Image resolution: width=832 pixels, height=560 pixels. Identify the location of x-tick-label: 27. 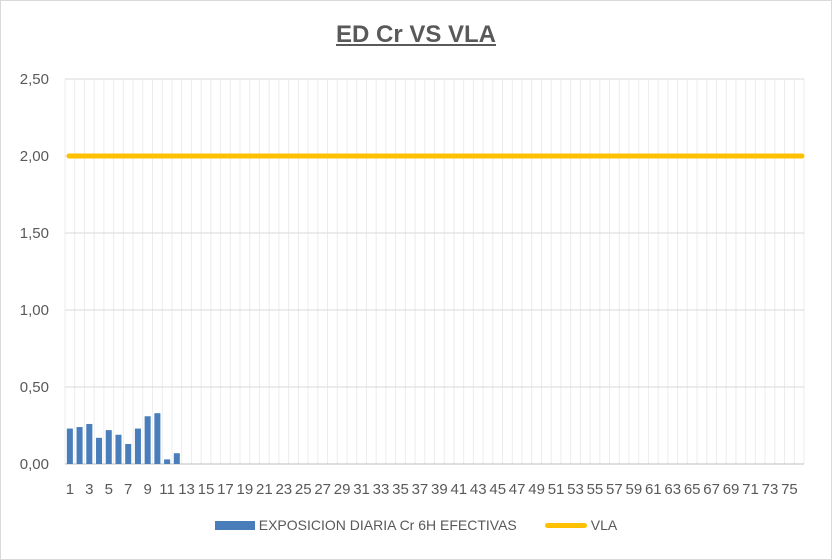
(322, 489).